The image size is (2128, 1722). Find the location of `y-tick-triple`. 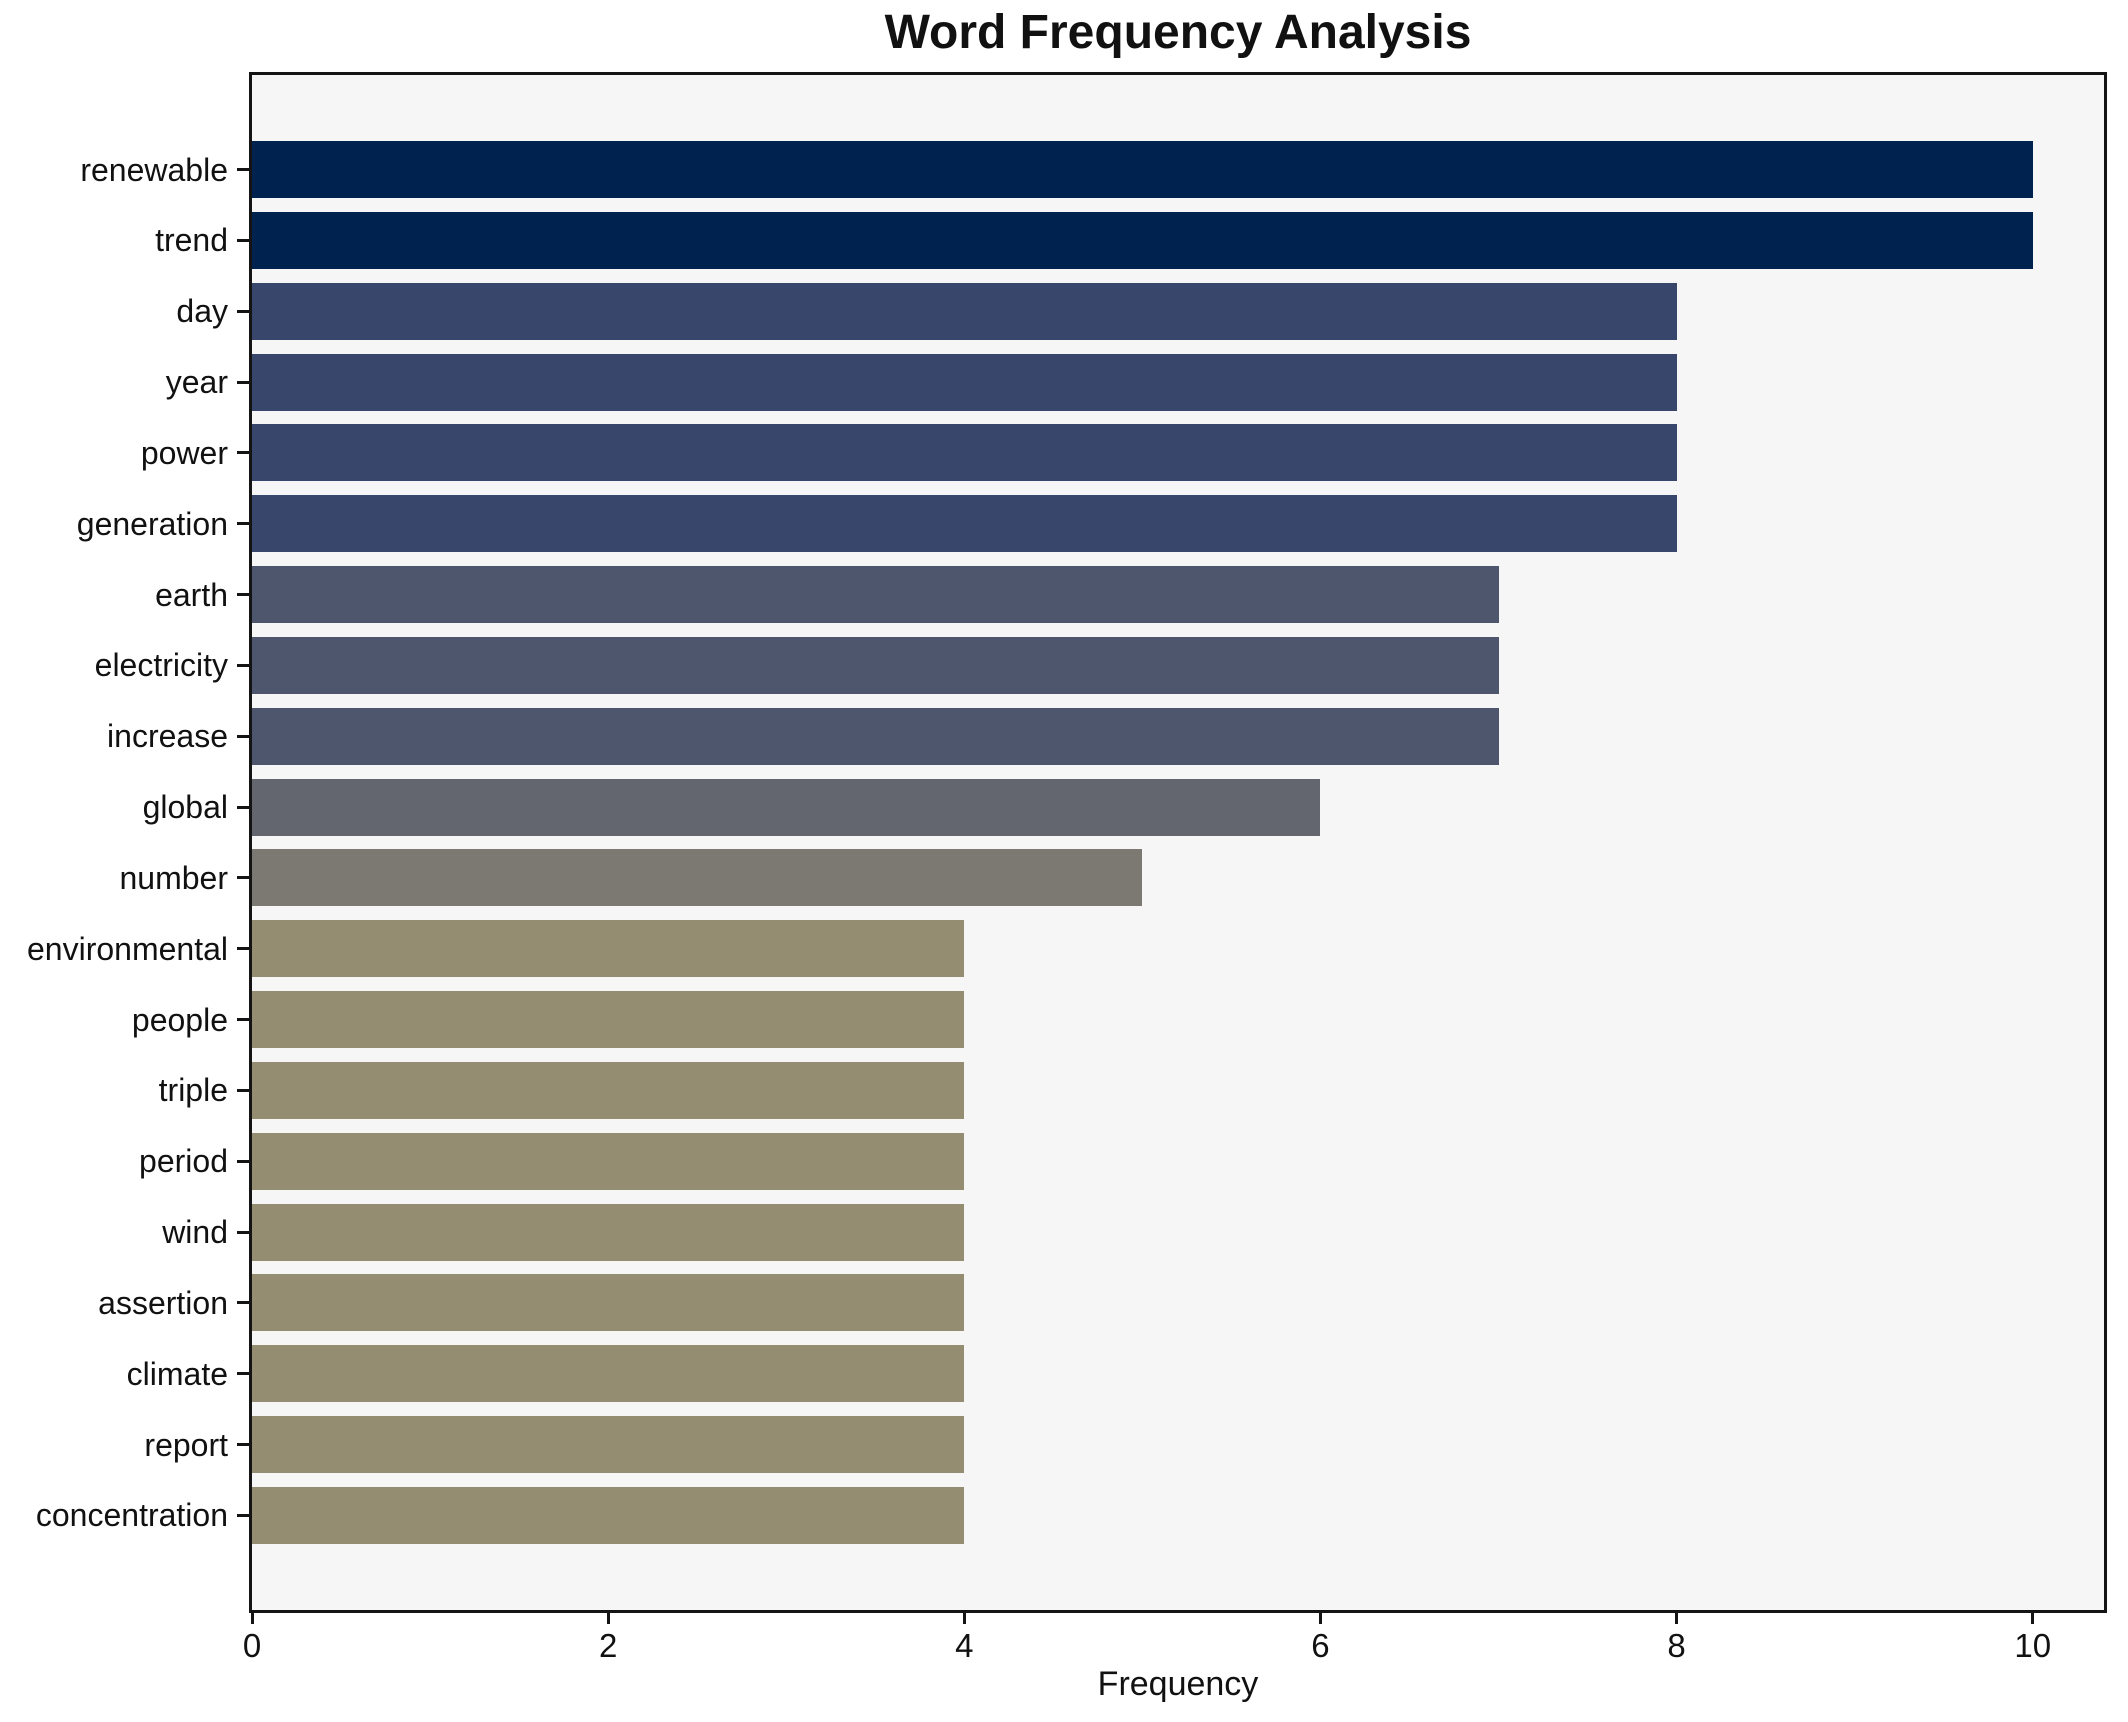

y-tick-triple is located at coordinates (243, 1090).